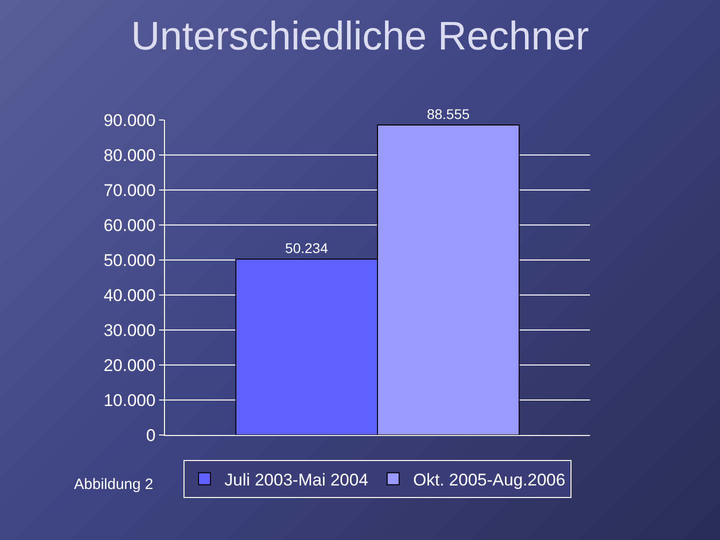 This screenshot has height=540, width=720. Describe the element at coordinates (130, 155) in the screenshot. I see `y-tick-label: 80.000` at that location.